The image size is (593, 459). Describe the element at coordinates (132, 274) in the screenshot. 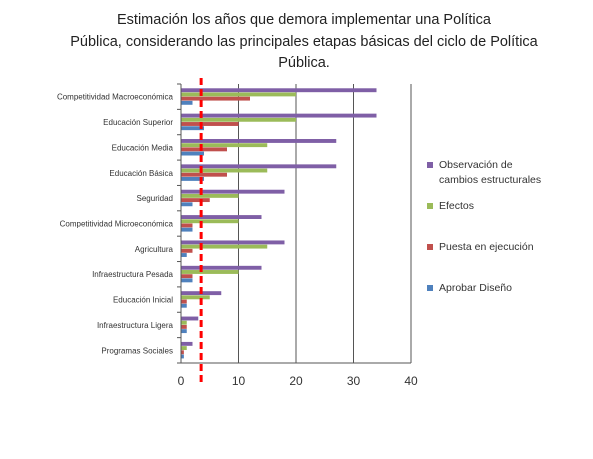

I see `category-label: Infraestructura Pesada` at that location.